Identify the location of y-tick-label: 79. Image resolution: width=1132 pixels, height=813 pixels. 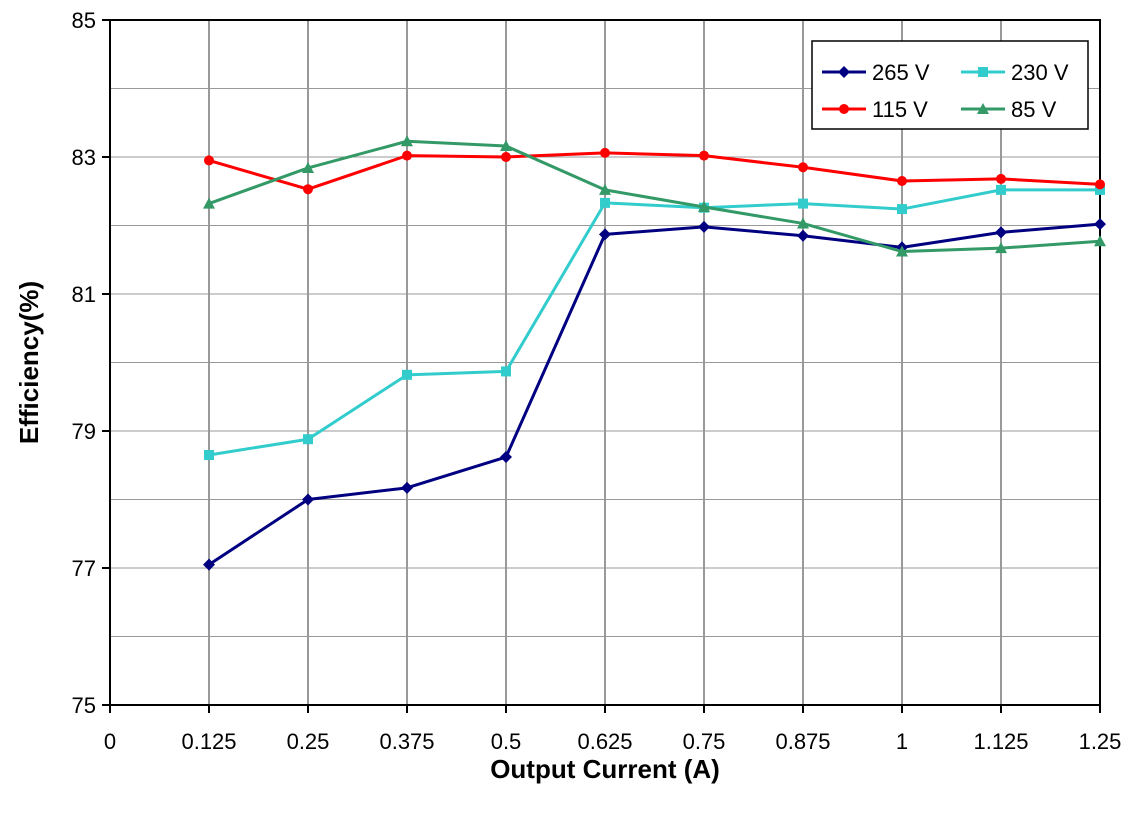
(84, 431).